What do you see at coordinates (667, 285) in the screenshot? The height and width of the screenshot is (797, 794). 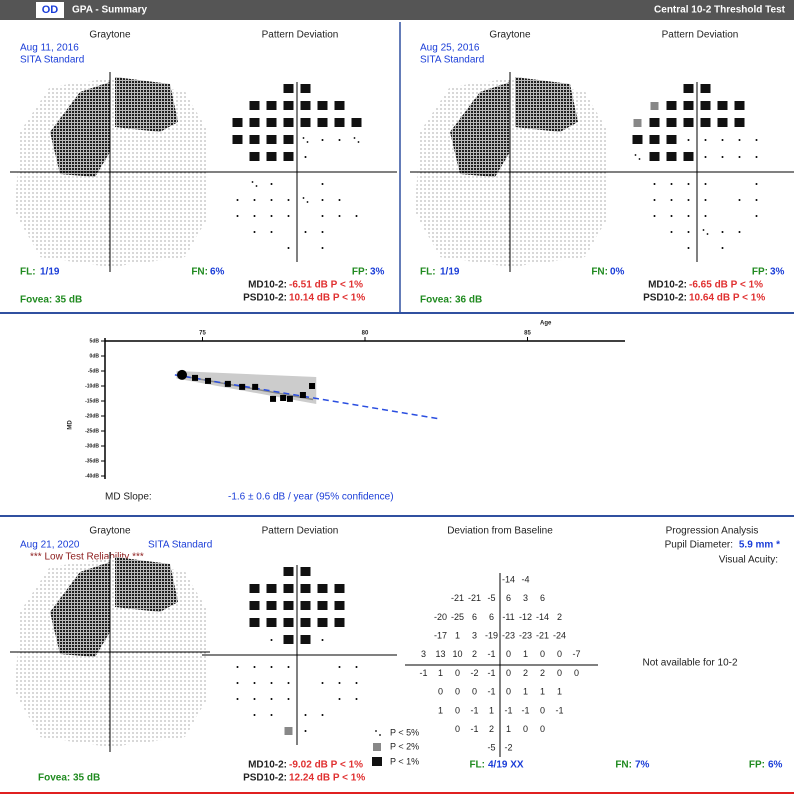 I see `label: MD10-2:` at bounding box center [667, 285].